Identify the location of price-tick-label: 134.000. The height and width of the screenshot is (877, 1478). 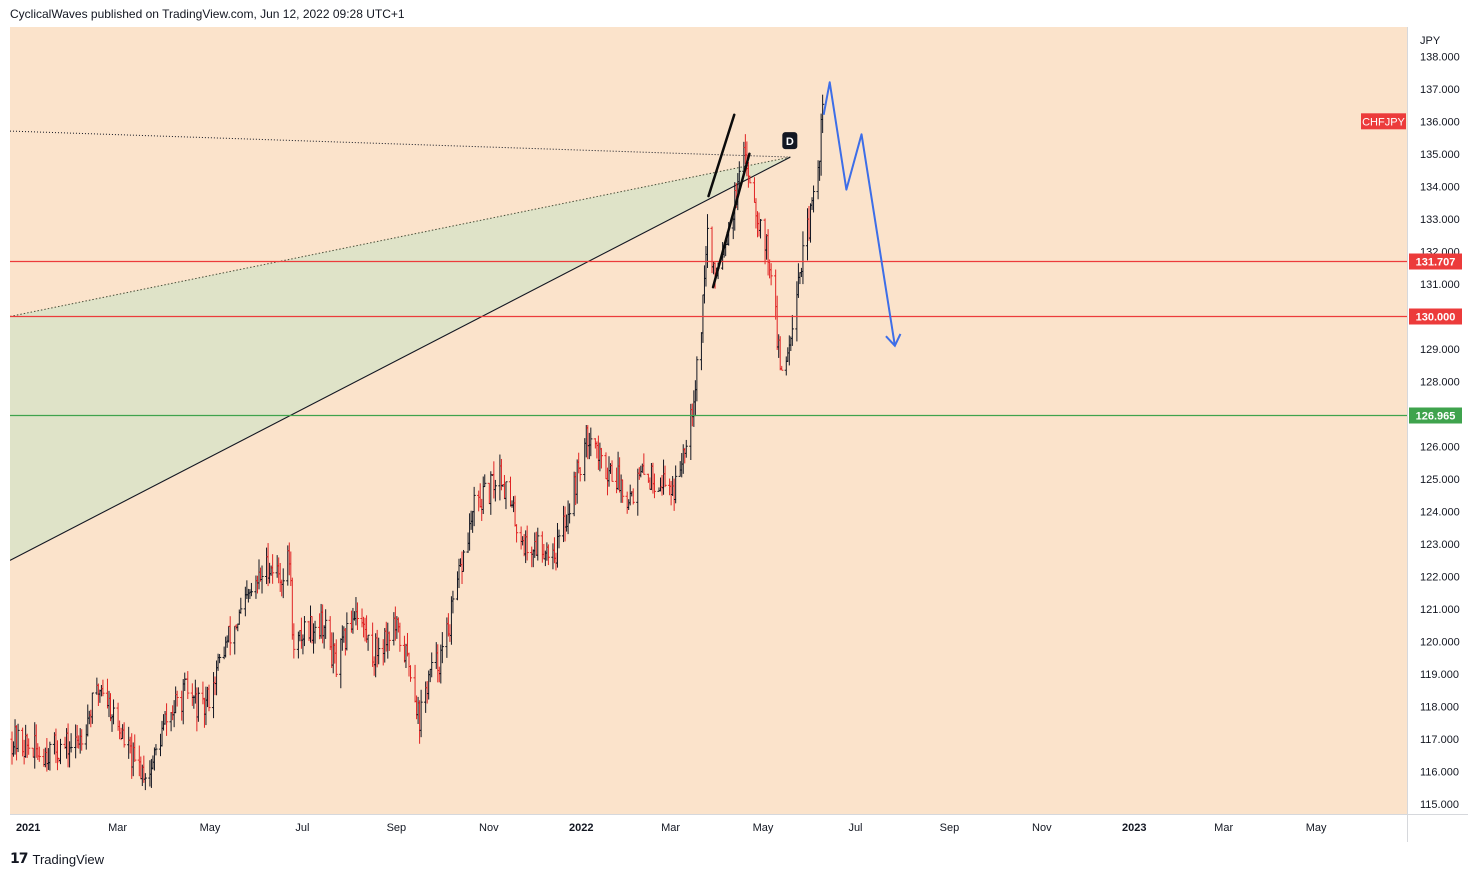
(1440, 187).